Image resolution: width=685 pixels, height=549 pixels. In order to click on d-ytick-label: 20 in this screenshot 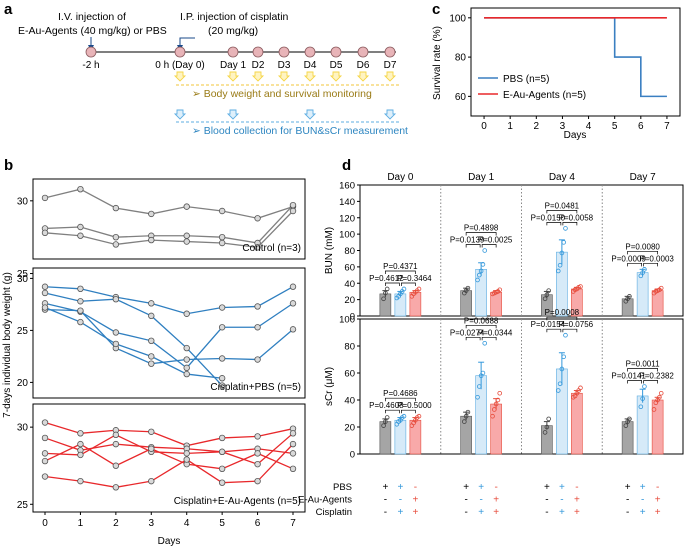, I will do `click(349, 428)`.